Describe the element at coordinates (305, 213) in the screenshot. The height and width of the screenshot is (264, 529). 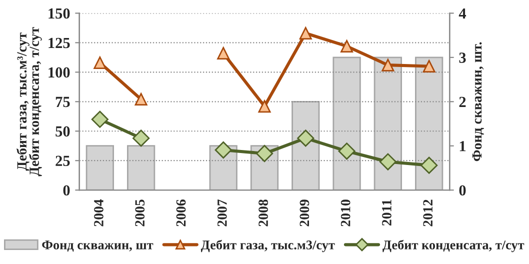
I see `x-tick-label: 2009` at that location.